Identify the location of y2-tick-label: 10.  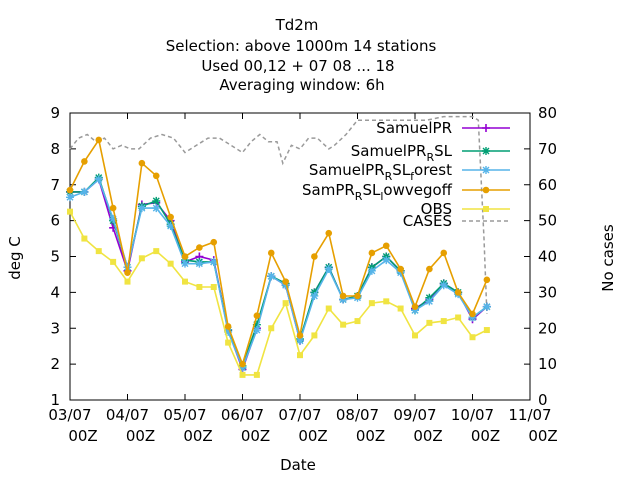
(547, 364).